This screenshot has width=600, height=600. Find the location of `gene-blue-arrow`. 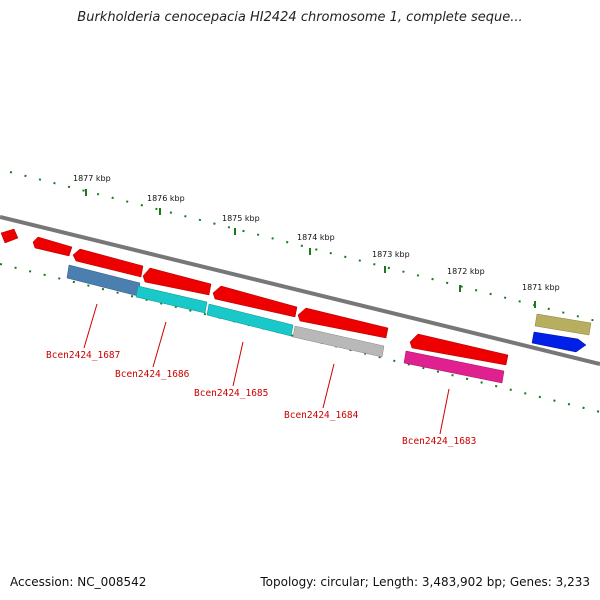

gene-blue-arrow is located at coordinates (559, 342).